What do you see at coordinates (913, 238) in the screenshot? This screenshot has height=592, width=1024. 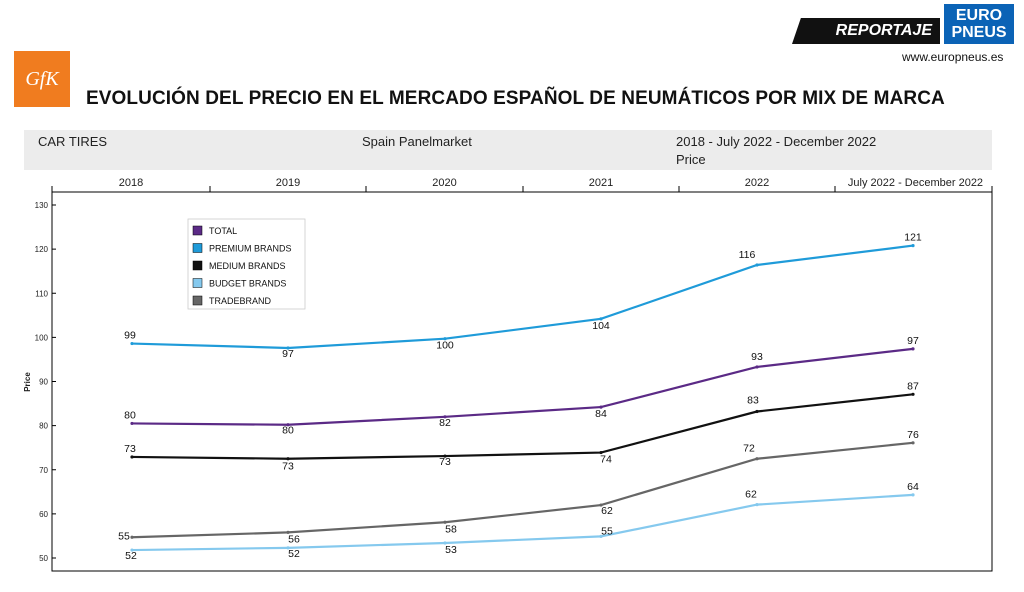 I see `data-label: 121` at bounding box center [913, 238].